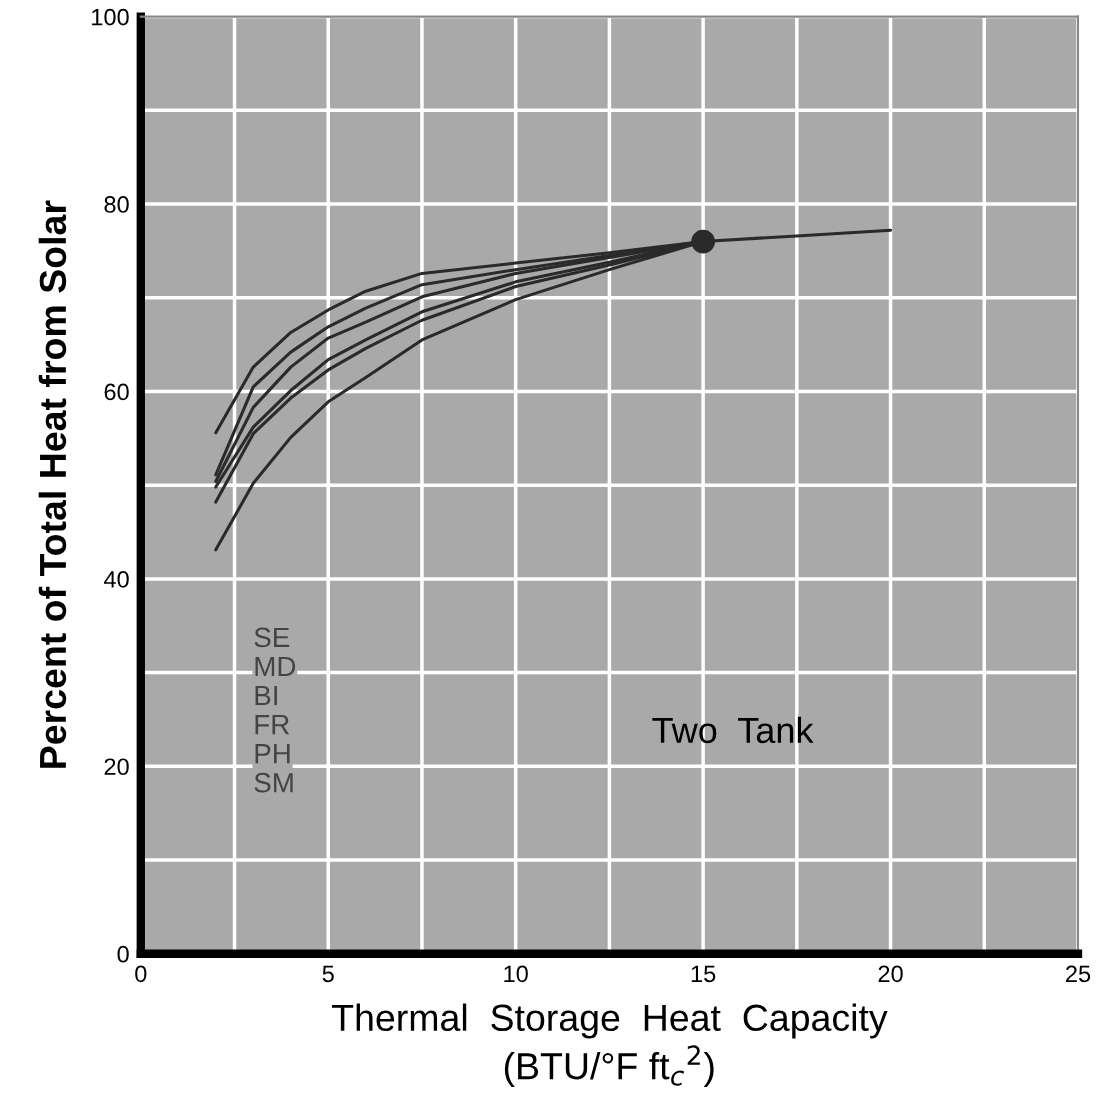  Describe the element at coordinates (52, 484) in the screenshot. I see `y-axis-title: Percent of Total Heat from Solar` at that location.